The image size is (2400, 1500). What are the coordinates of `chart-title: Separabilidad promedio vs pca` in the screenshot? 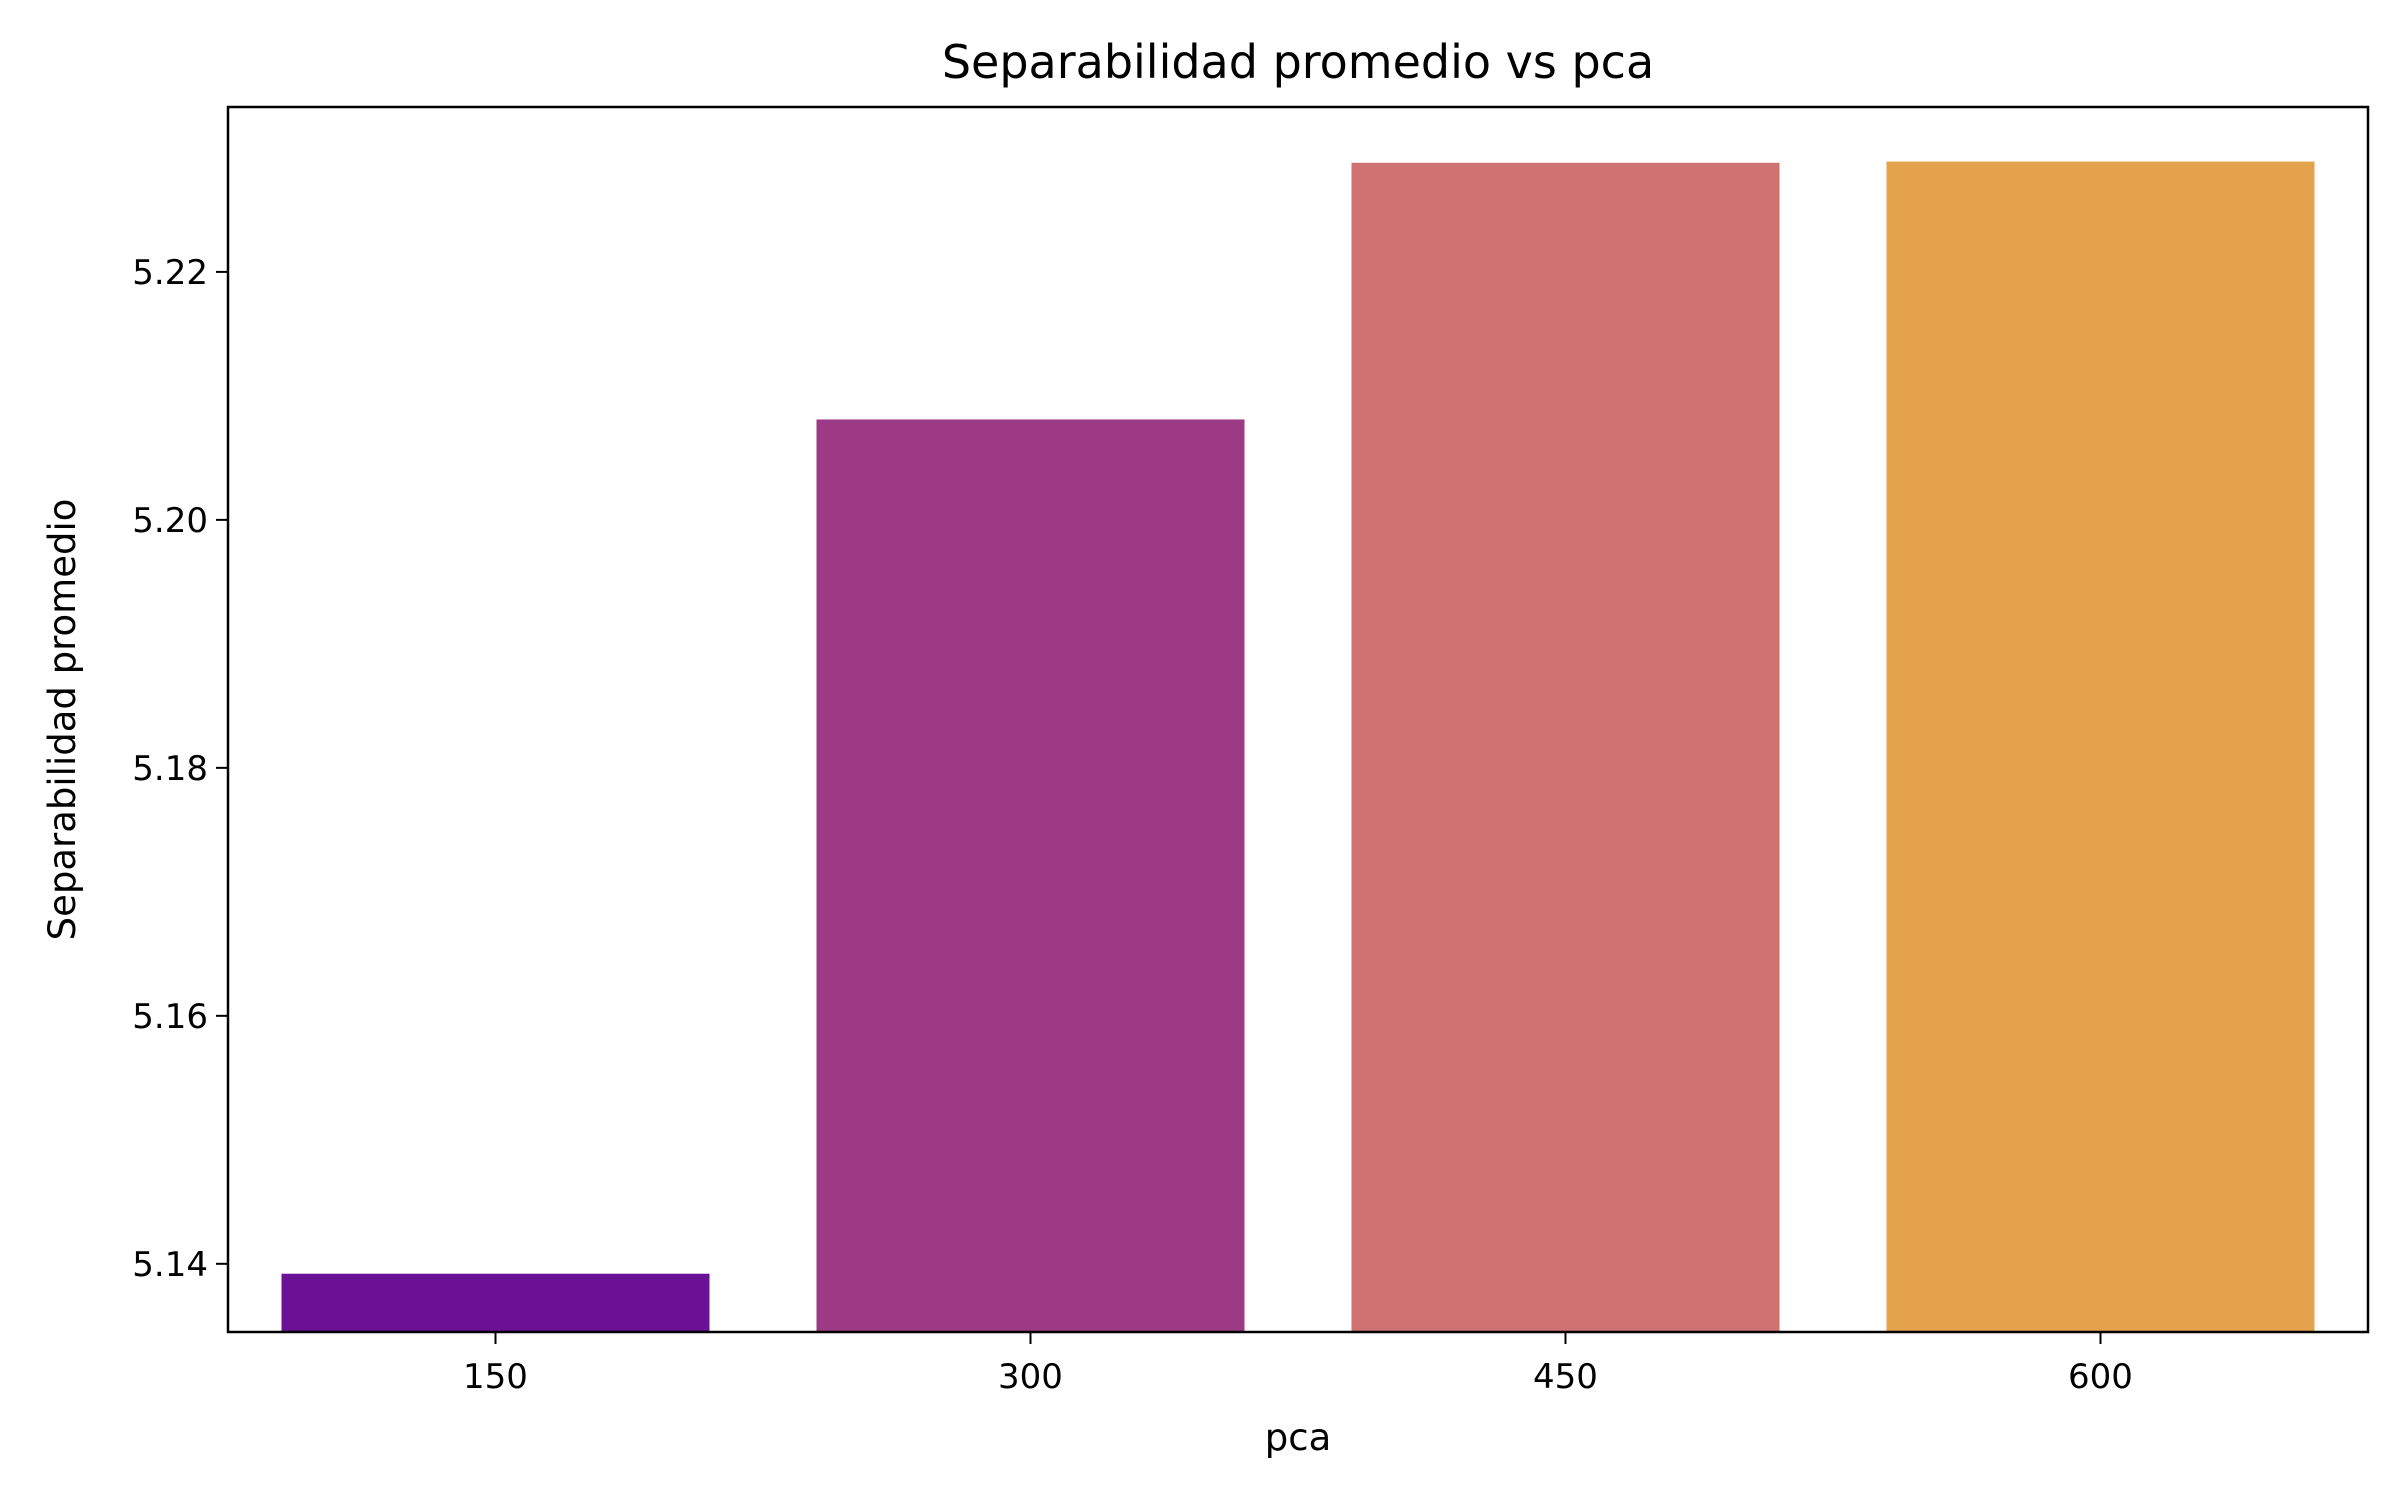 It's located at (1298, 62).